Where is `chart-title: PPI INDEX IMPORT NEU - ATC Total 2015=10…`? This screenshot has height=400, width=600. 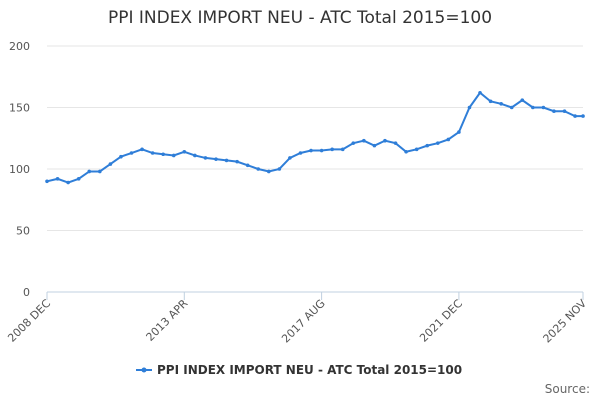 chart-title: PPI INDEX IMPORT NEU - ATC Total 2015=10… is located at coordinates (300, 18).